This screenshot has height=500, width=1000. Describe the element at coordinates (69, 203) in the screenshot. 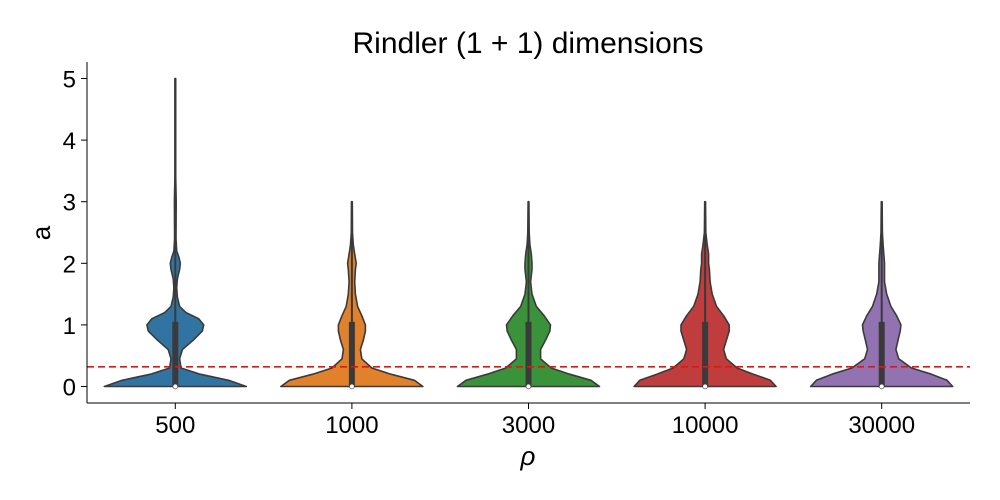

I see `y-tick-label: 3` at that location.